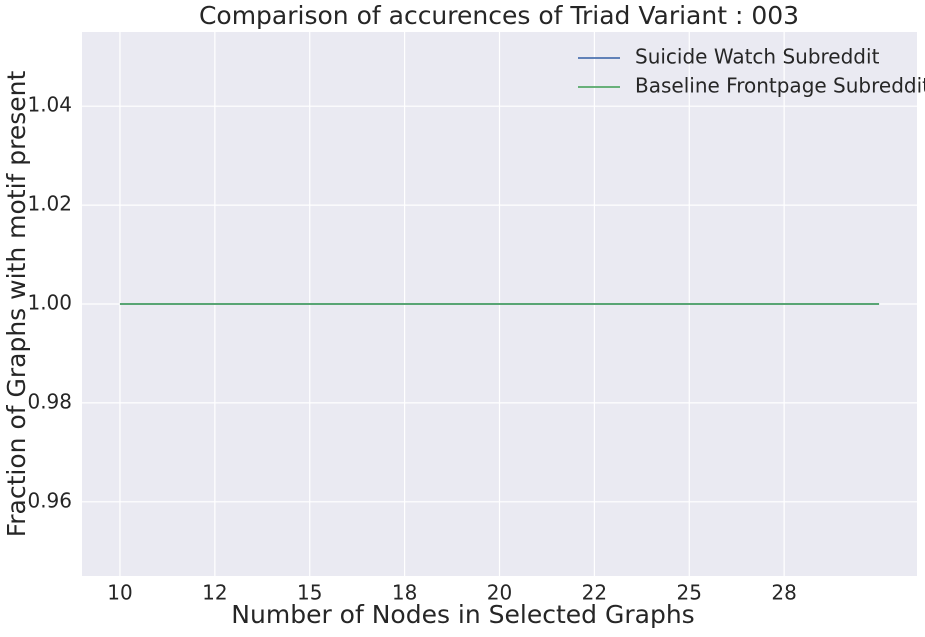 This screenshot has height=637, width=925. What do you see at coordinates (49, 105) in the screenshot?
I see `y-tick-label: 1.04` at bounding box center [49, 105].